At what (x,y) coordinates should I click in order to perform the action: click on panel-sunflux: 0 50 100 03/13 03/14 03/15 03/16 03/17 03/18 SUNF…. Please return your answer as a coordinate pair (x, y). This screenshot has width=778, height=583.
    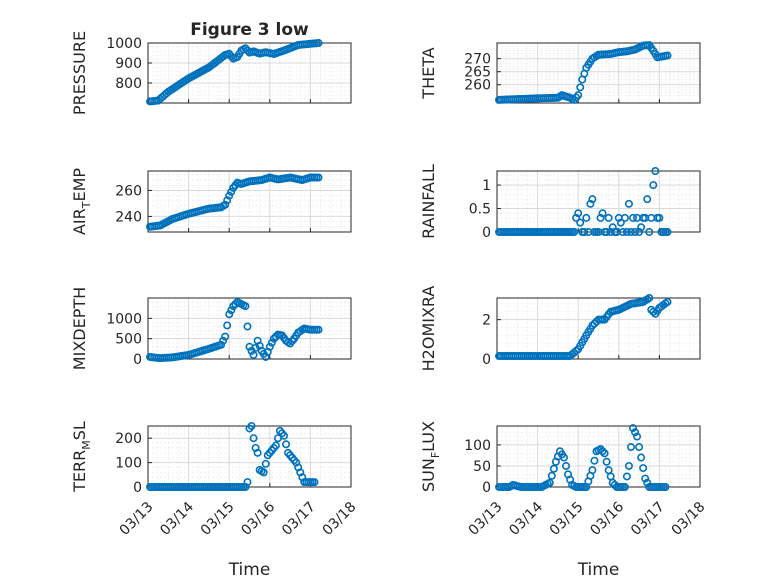
    Looking at the image, I should click on (563, 500).